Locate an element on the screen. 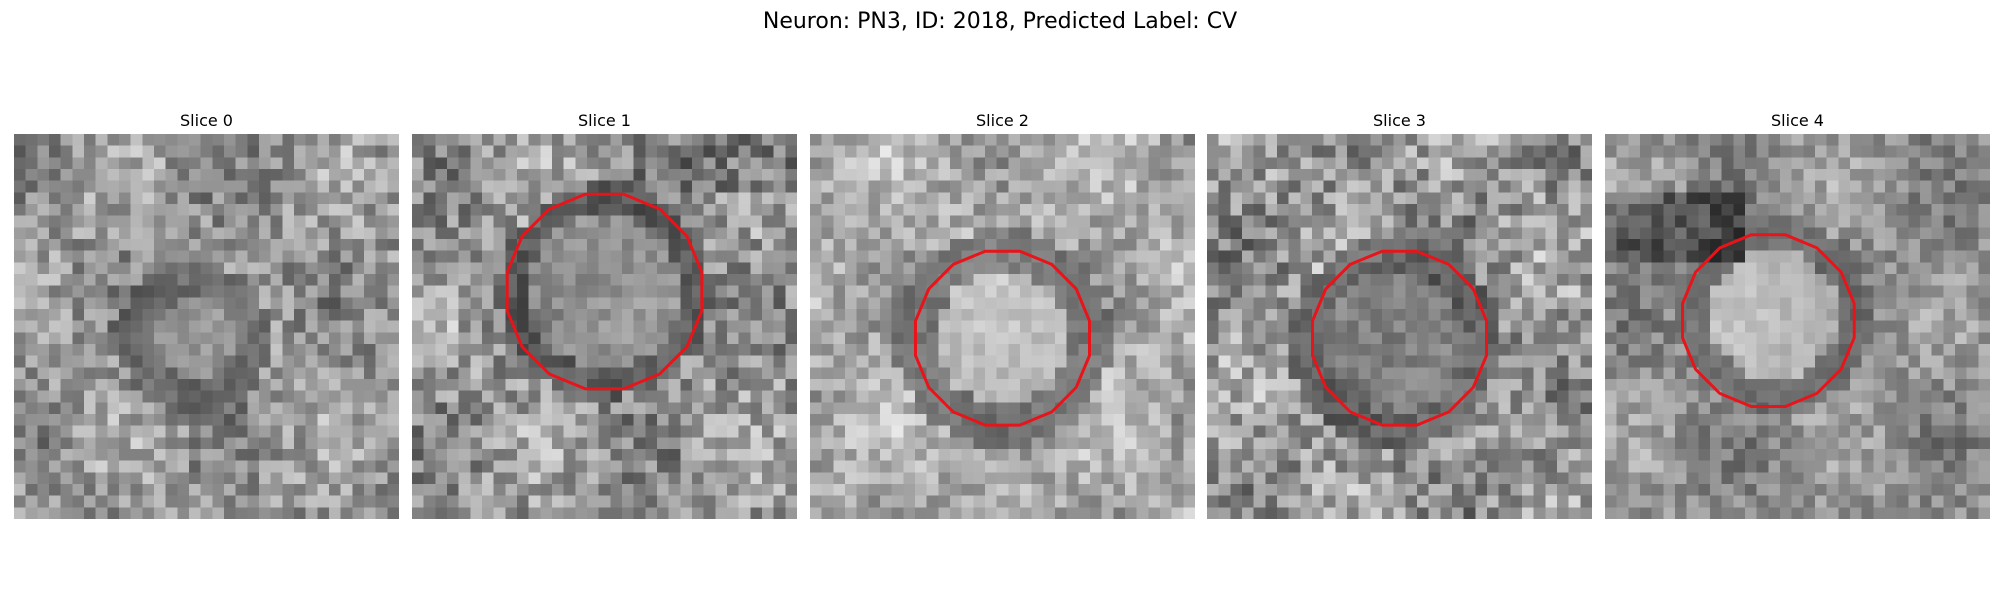 Image resolution: width=2000 pixels, height=600 pixels. slice-title-3: Slice 3 is located at coordinates (1399, 120).